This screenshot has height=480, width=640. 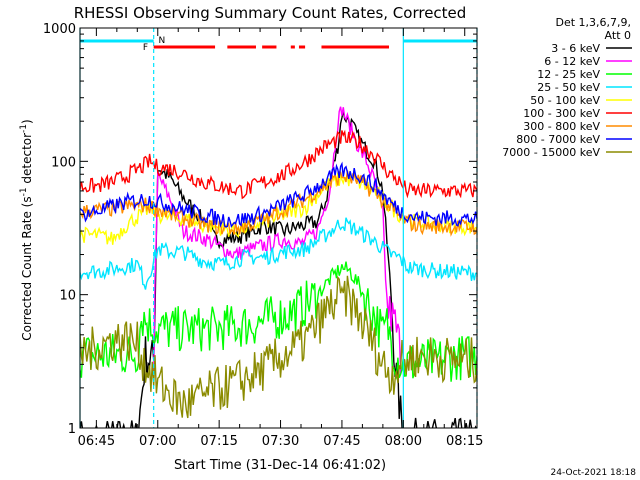 What do you see at coordinates (145, 48) in the screenshot?
I see `flag-label-f: F` at bounding box center [145, 48].